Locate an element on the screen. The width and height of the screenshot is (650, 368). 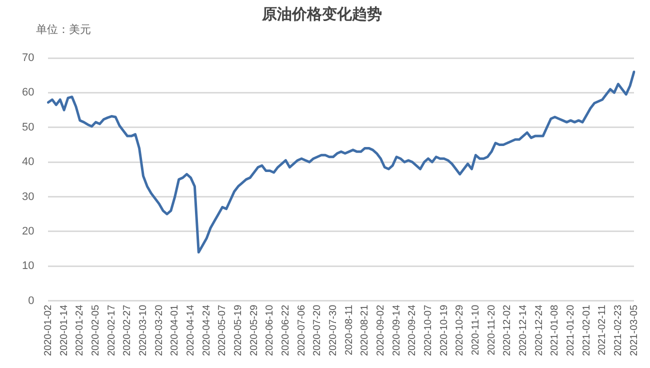
x-tick-label: 2020-01-14 is located at coordinates (64, 330).